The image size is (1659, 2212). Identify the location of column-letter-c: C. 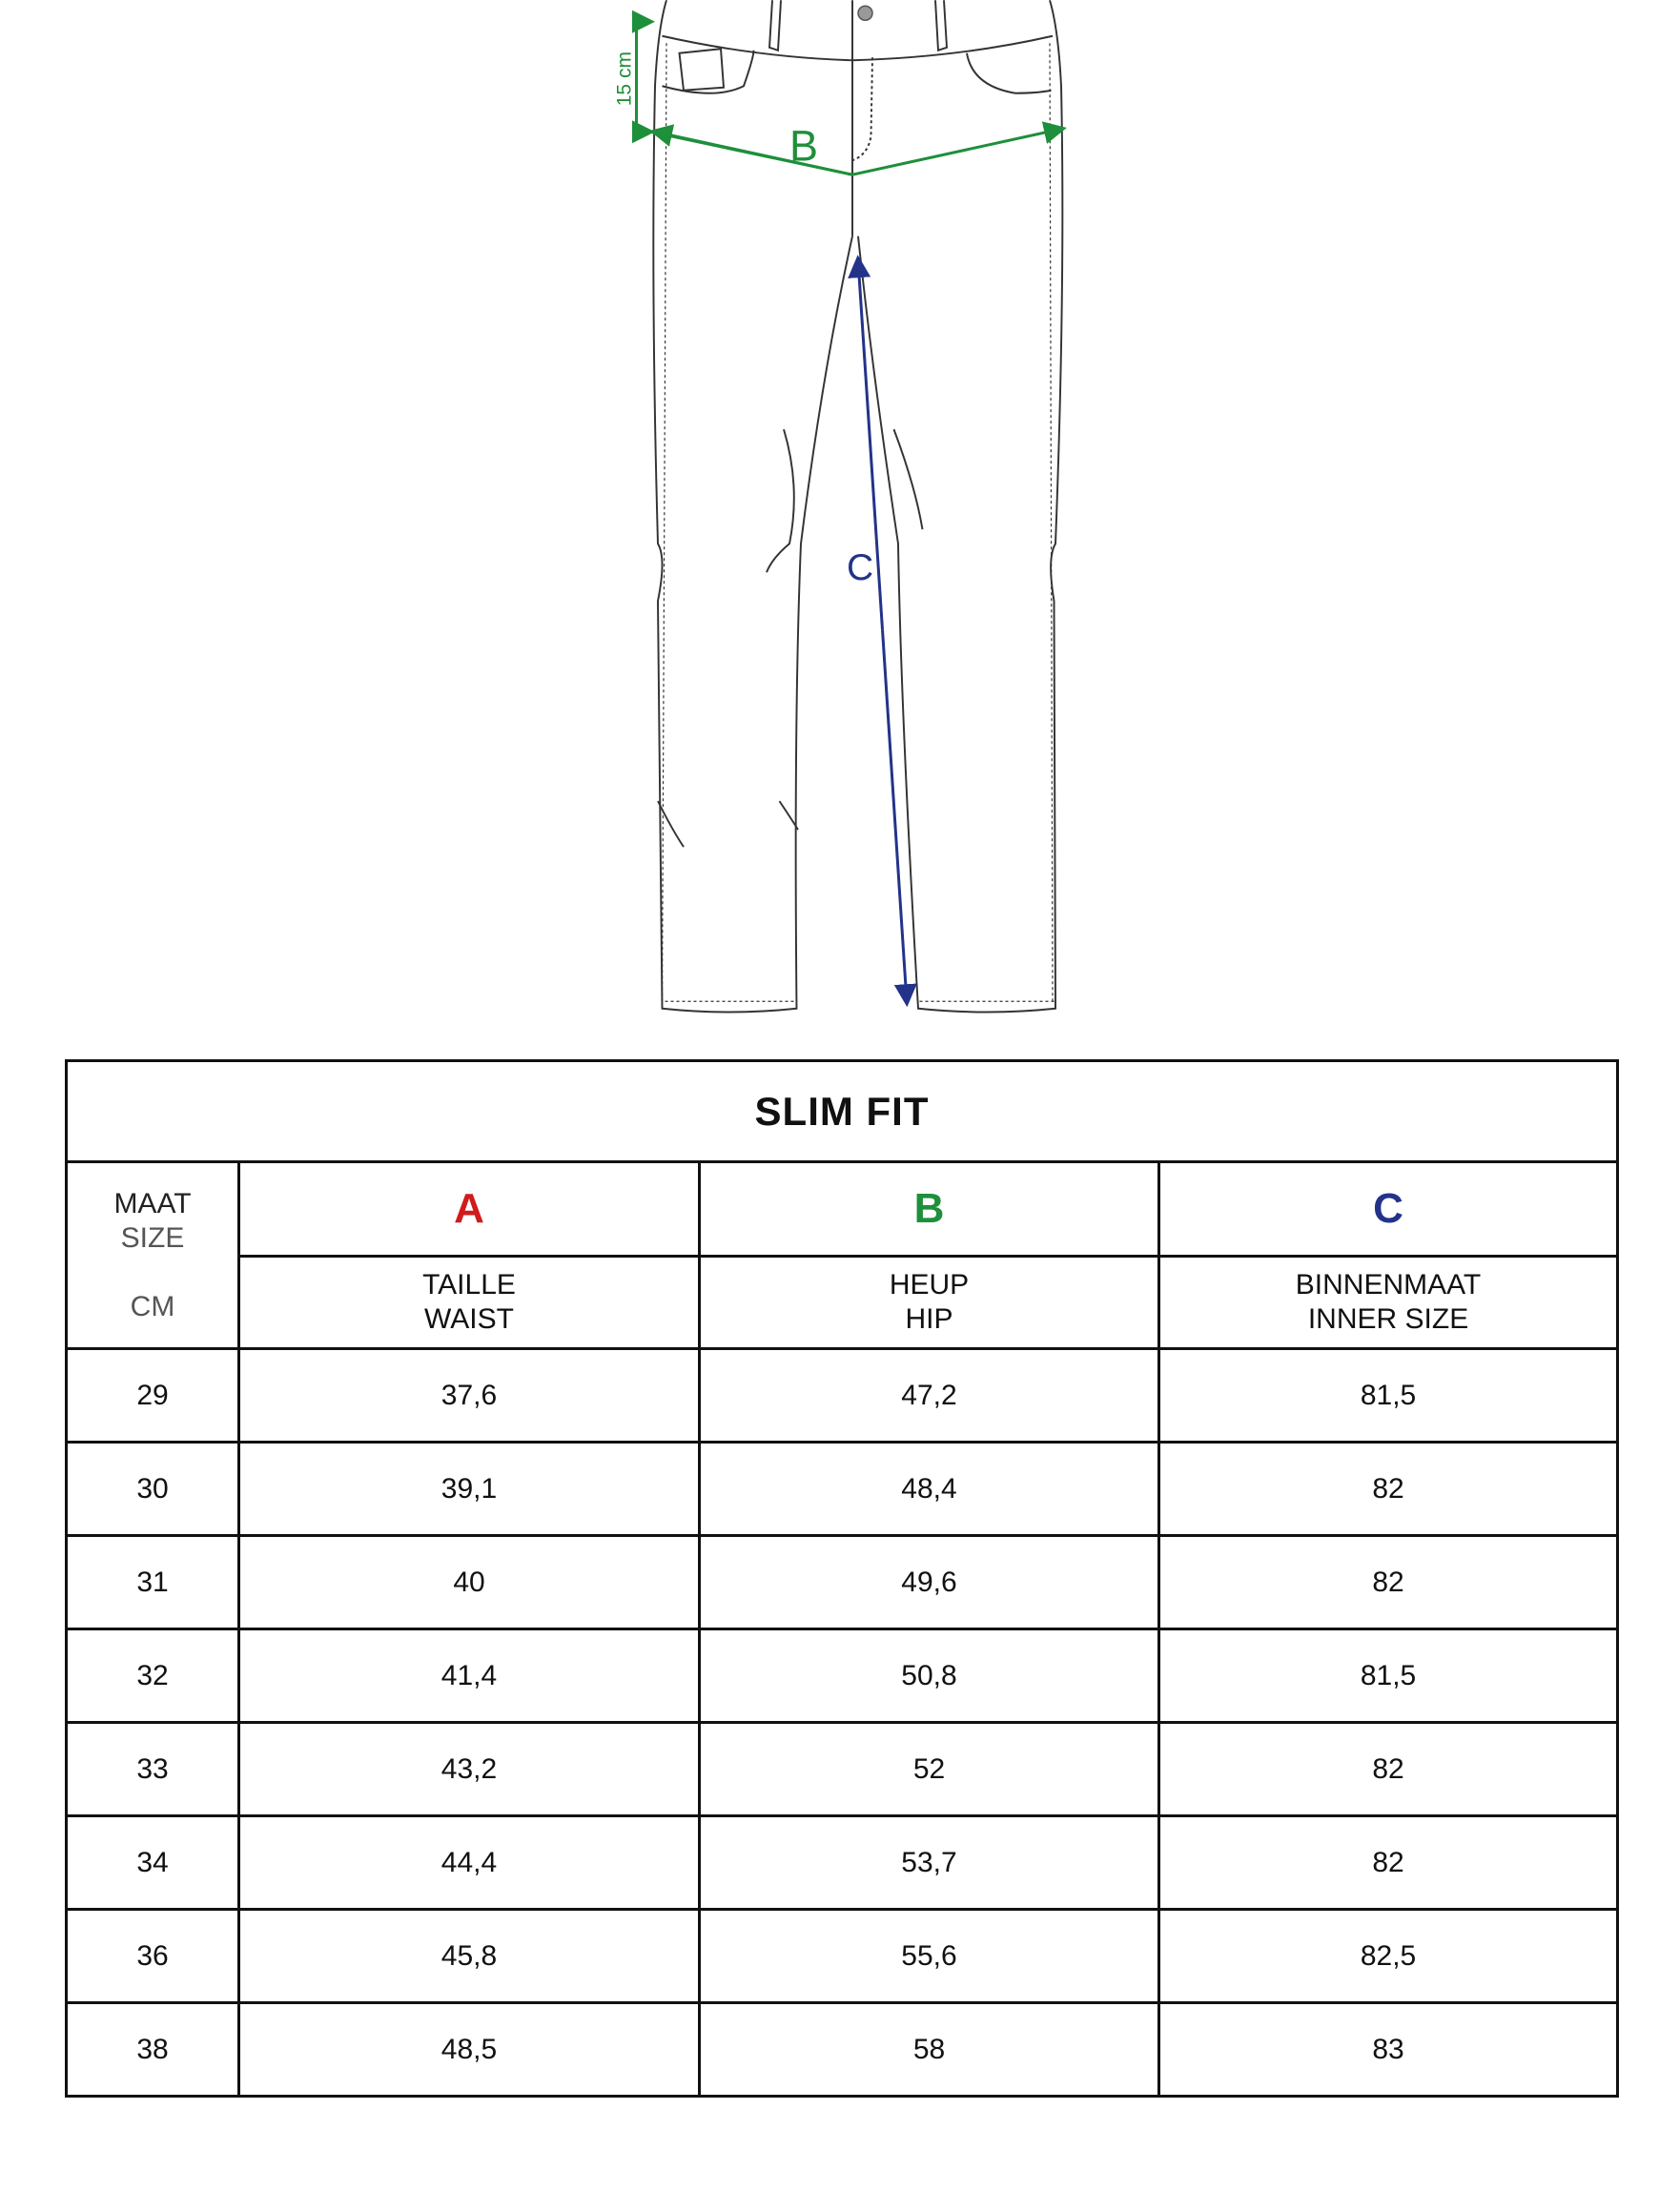
(1388, 1208).